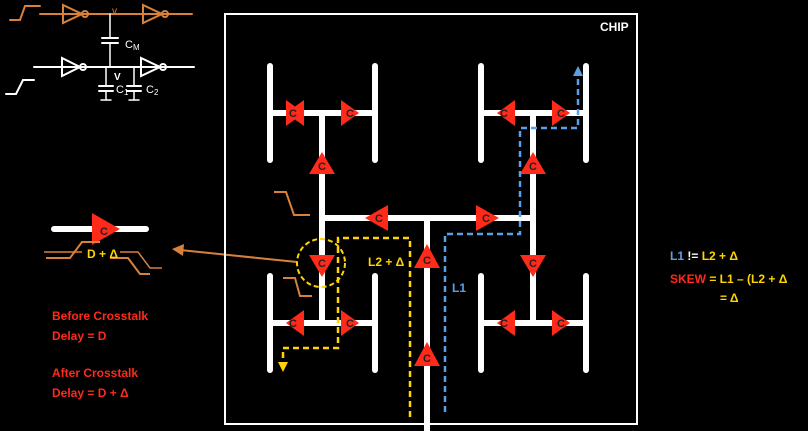  Describe the element at coordinates (704, 256) in the screenshot. I see `inequality-equation: L1 != L2 + Δ` at that location.